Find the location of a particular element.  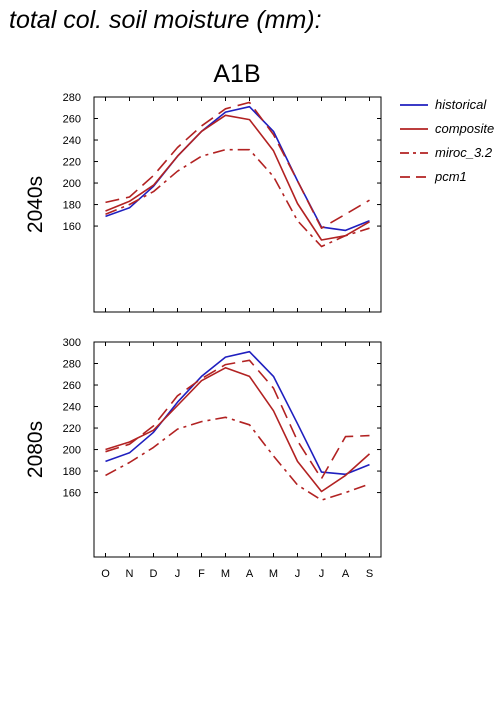

legend-label: composite is located at coordinates (464, 128).